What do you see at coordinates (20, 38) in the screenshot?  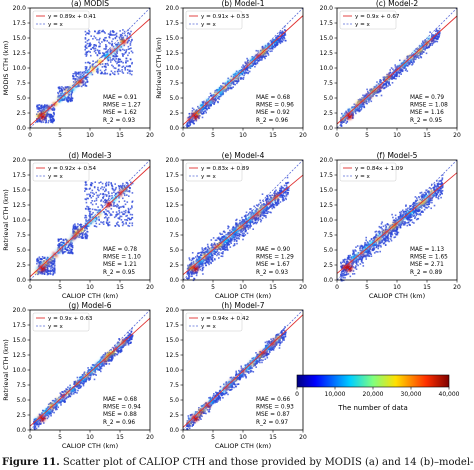 I see `y-tick-label: 15.0` at bounding box center [20, 38].